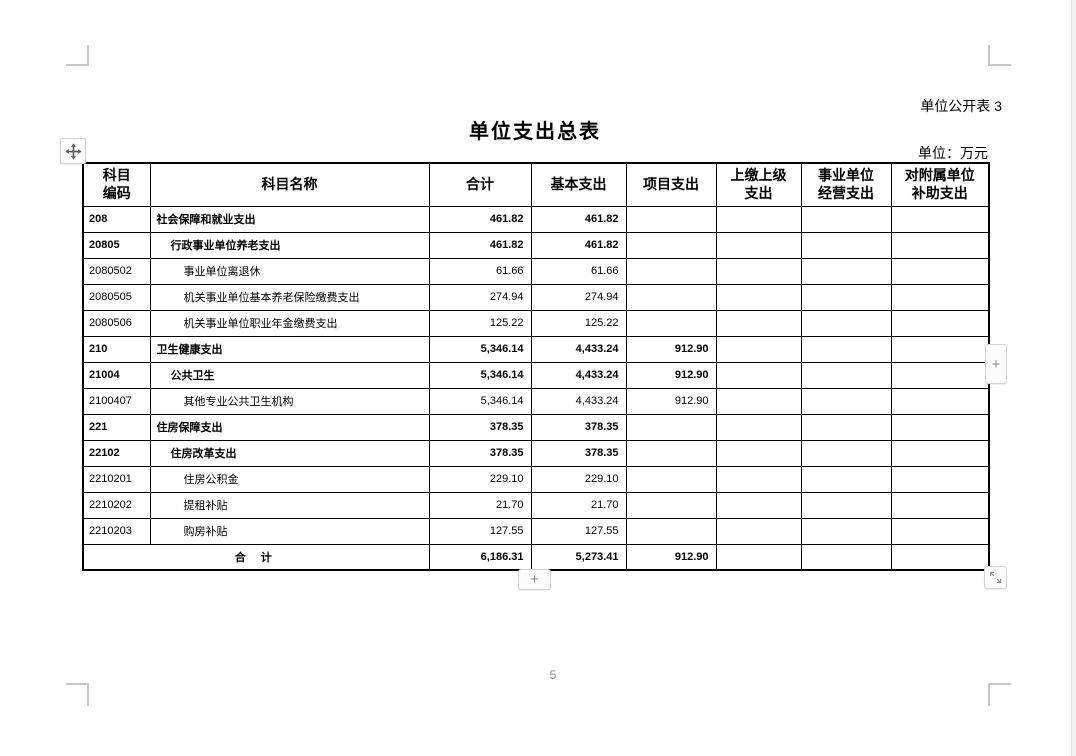  Describe the element at coordinates (940, 557) in the screenshot. I see `total-subsidy` at that location.